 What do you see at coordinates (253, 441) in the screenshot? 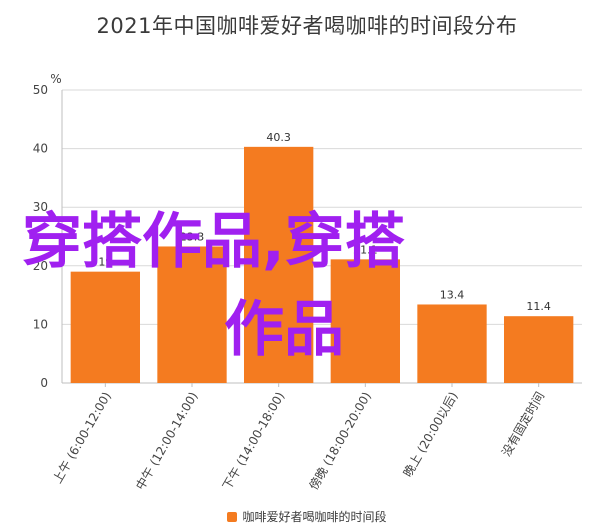
I see `x-tick-label: 下午 (14:00-18:00)` at bounding box center [253, 441].